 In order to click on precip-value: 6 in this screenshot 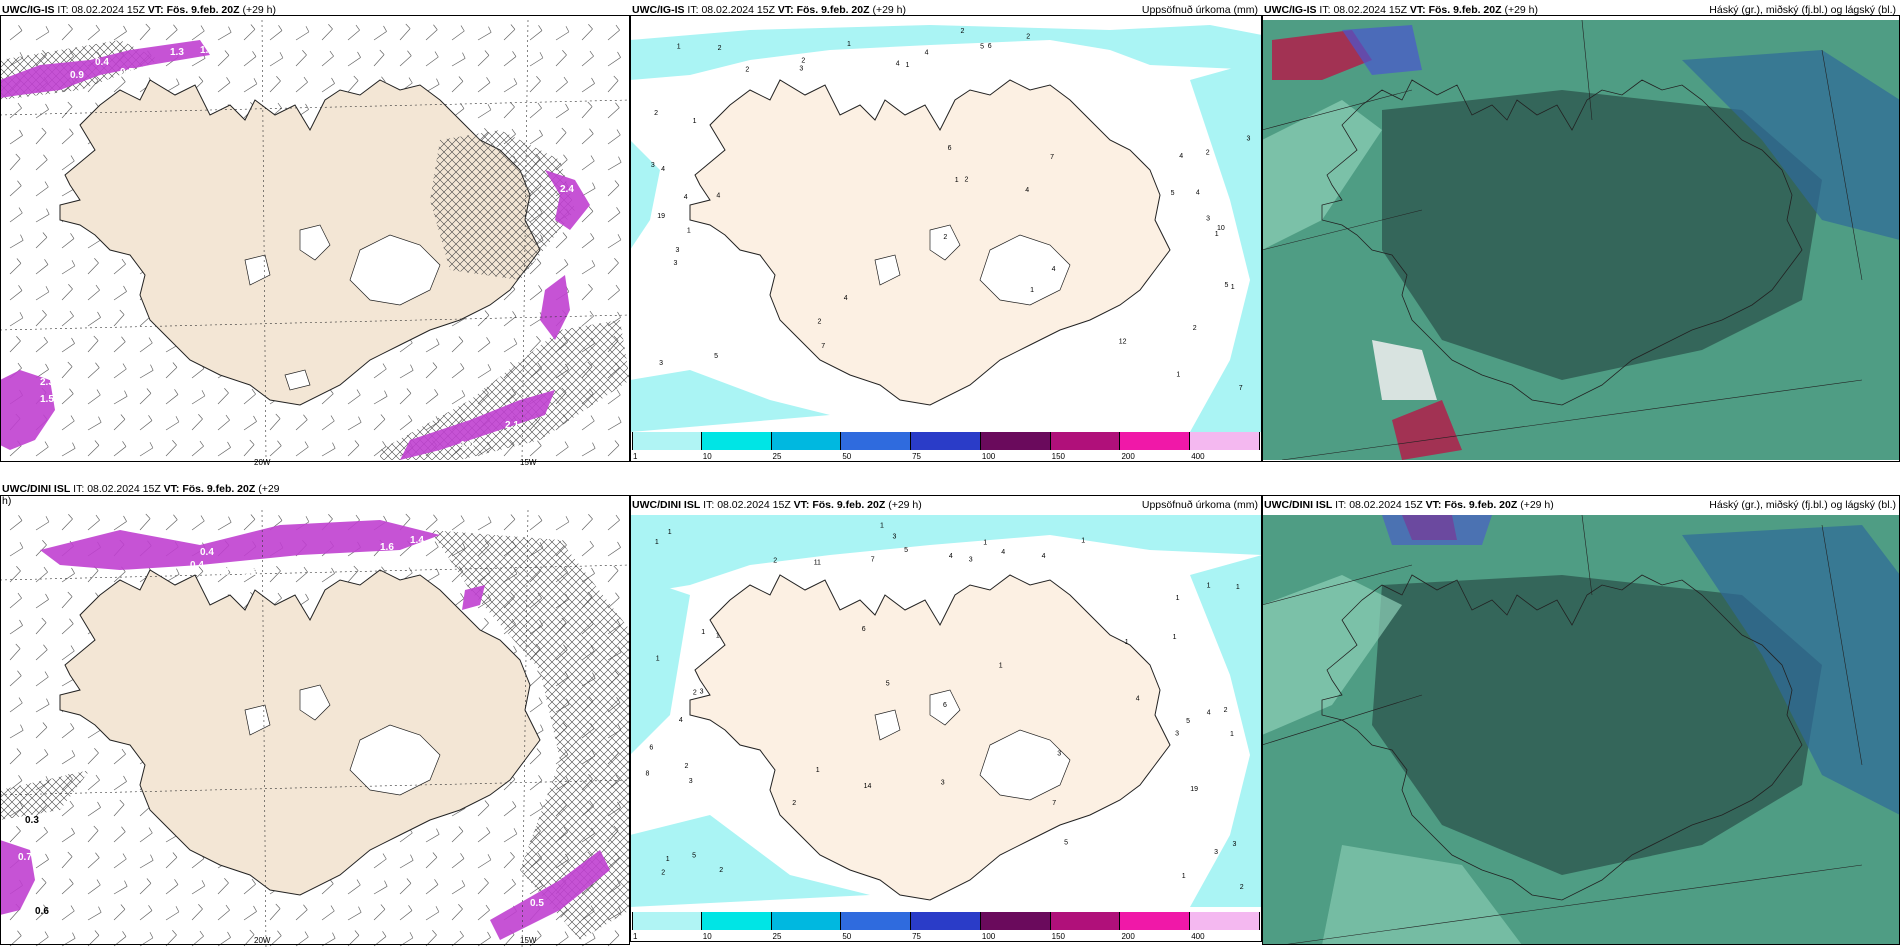, I will do `click(864, 629)`.